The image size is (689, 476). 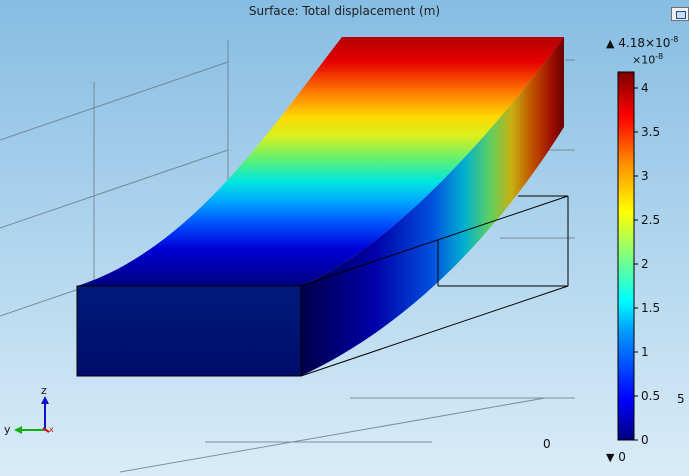 I want to click on legend-tick: 0, so click(x=645, y=440).